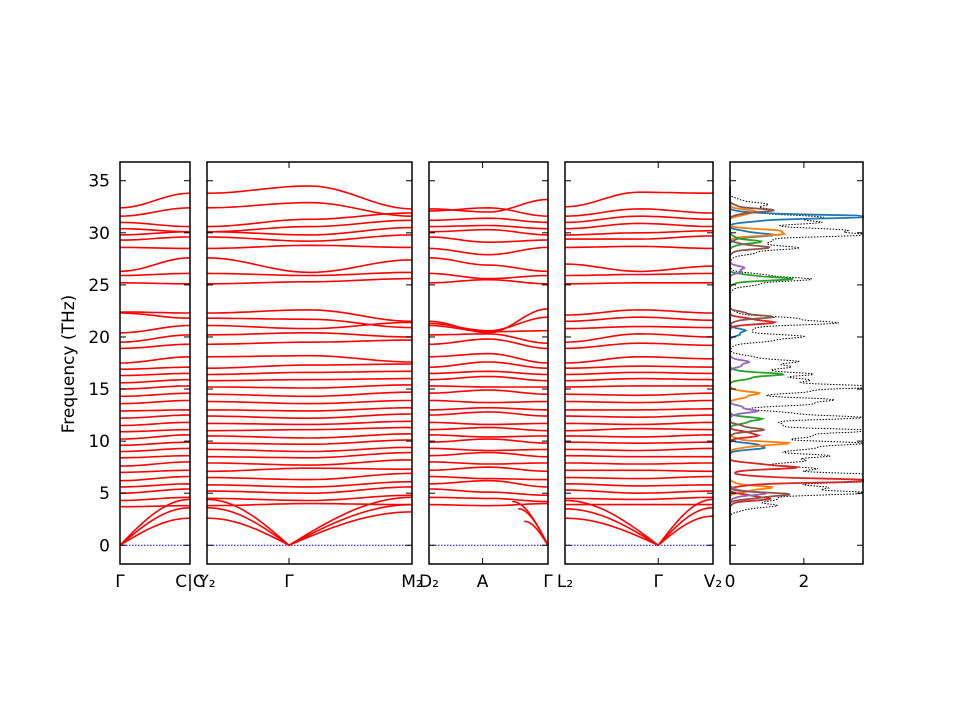 This screenshot has width=960, height=720. I want to click on x-tick-label: Y₂, so click(206, 582).